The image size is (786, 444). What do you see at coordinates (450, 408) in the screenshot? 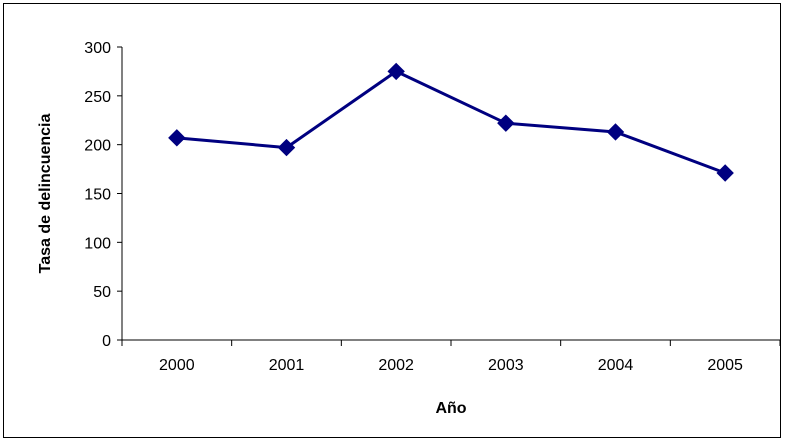
I see `x-axis-title: Año` at bounding box center [450, 408].